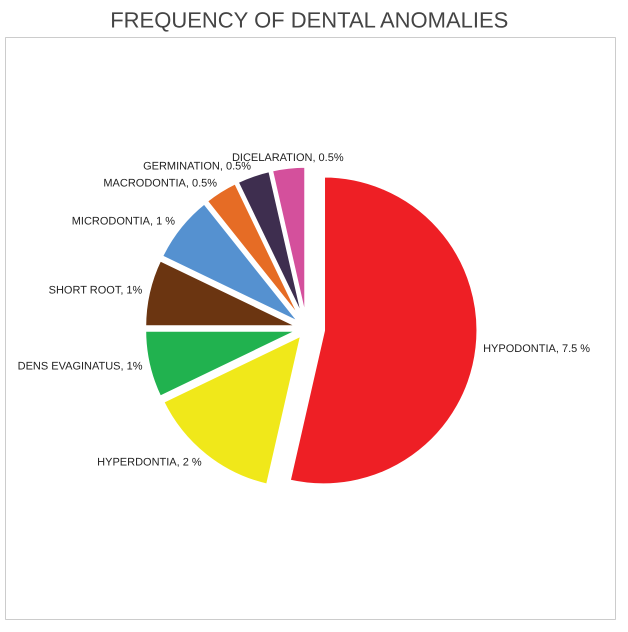 This screenshot has height=632, width=628. Describe the element at coordinates (149, 462) in the screenshot. I see `slice-label: HYPERDONTIA, 2 %` at that location.